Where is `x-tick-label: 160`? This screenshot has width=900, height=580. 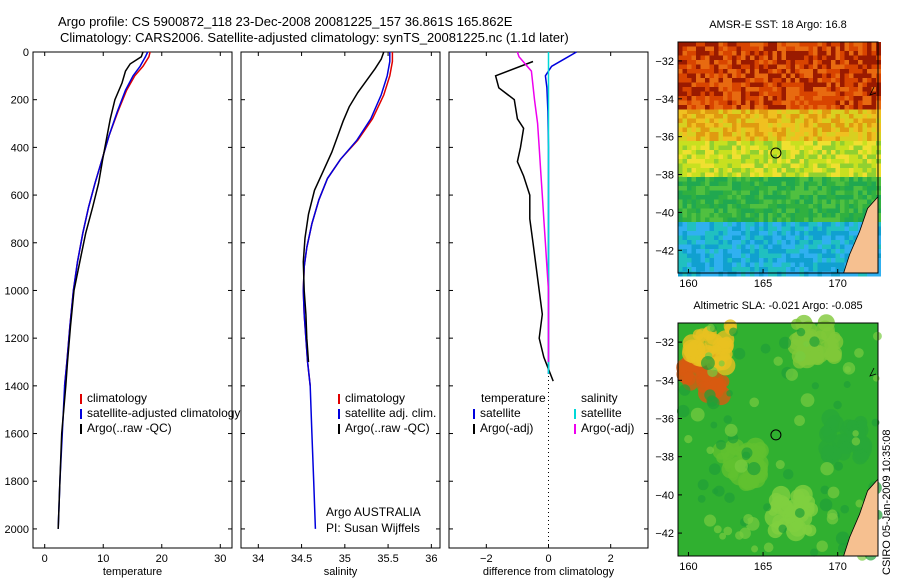 x-tick-label: 160 is located at coordinates (688, 284).